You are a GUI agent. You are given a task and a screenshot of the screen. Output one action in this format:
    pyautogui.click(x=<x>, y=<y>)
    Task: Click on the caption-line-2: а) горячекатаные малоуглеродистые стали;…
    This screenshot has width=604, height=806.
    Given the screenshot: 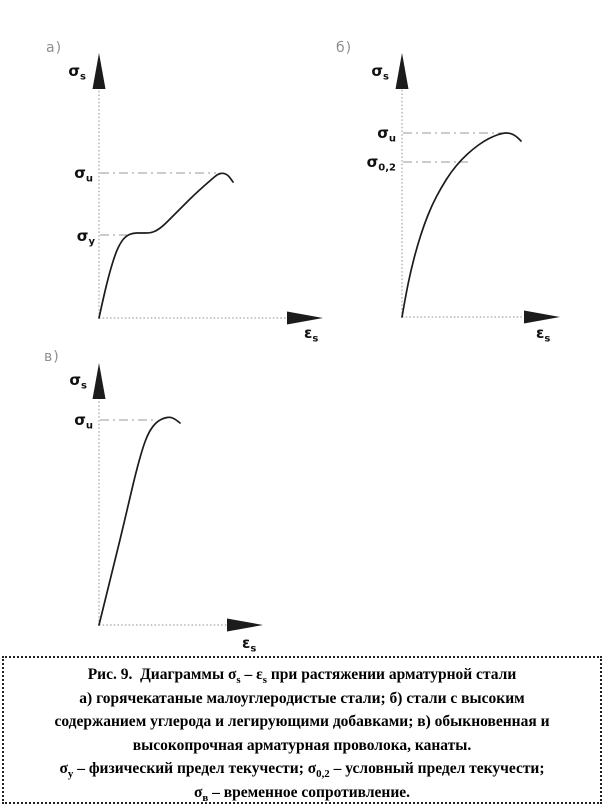 What is the action you would take?
    pyautogui.click(x=302, y=698)
    